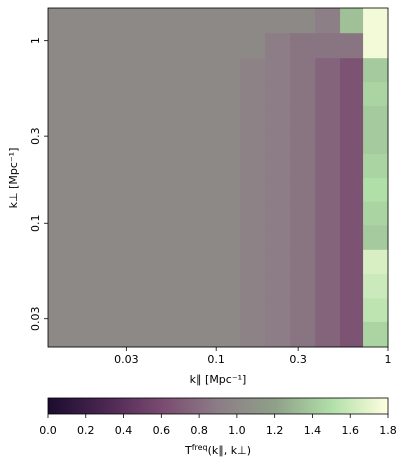 The width and height of the screenshot is (407, 469). I want to click on colorbar-tick-label: 0.6, so click(162, 430).